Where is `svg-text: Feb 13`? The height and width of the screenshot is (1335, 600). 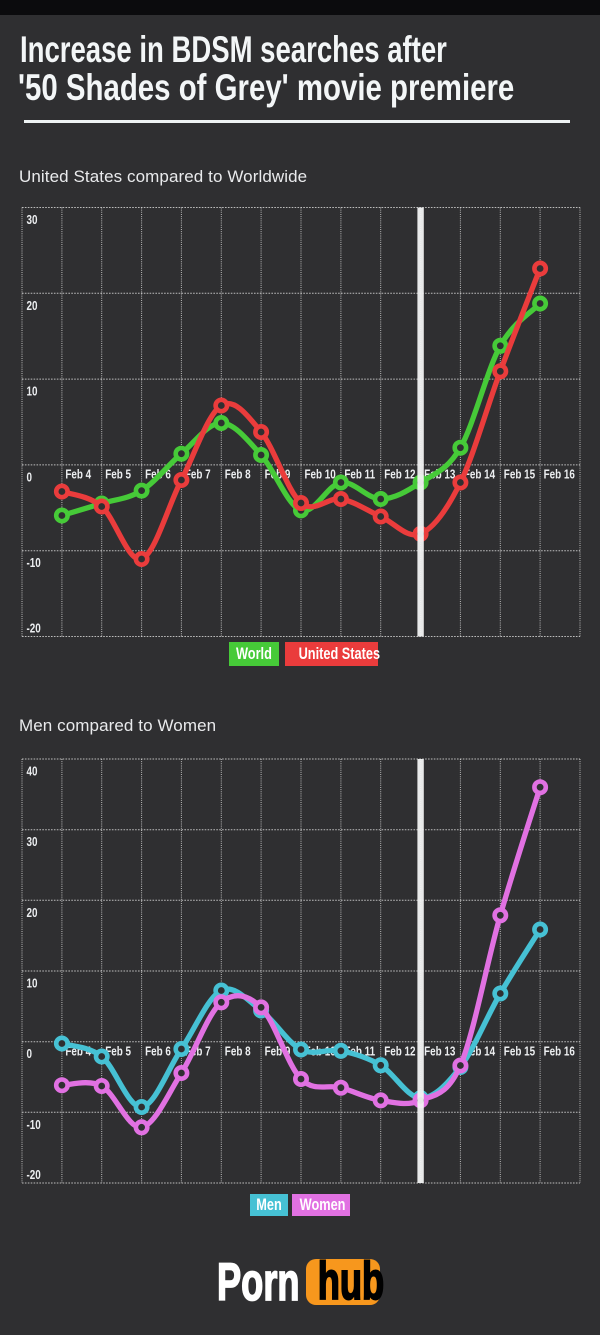 svg-text: Feb 13 is located at coordinates (439, 1052).